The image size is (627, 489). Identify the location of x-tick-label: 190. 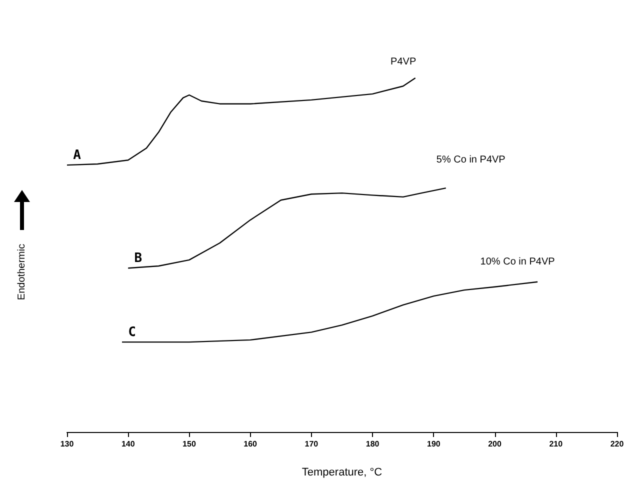
(433, 444).